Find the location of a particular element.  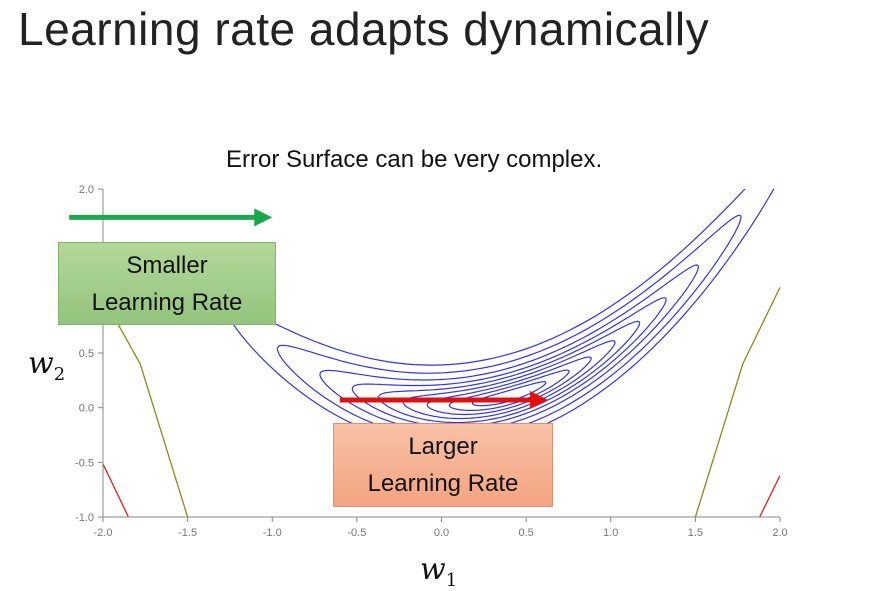

y-tick-label-2: 0.0 is located at coordinates (86, 409).